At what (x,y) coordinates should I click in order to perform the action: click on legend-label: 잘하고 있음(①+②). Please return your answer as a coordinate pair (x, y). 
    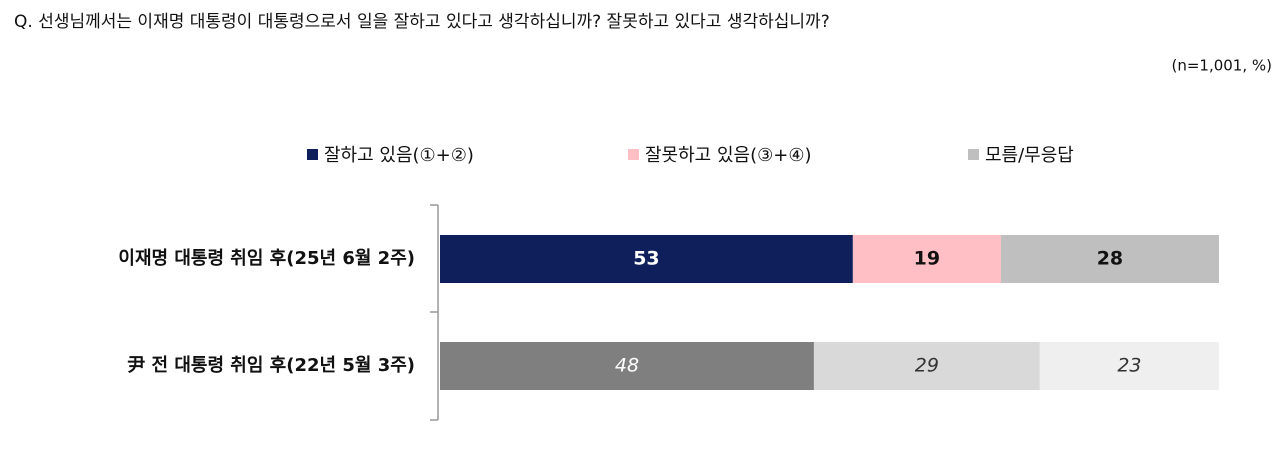
    Looking at the image, I should click on (399, 155).